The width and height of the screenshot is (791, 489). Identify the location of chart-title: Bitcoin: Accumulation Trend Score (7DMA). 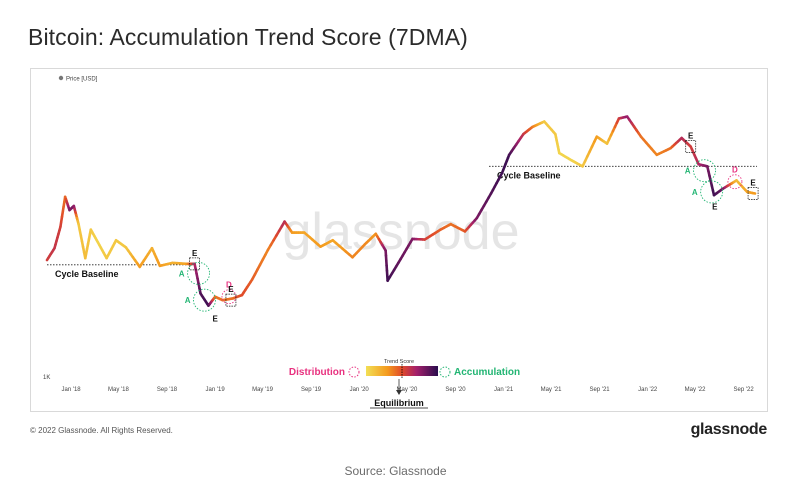
(248, 37).